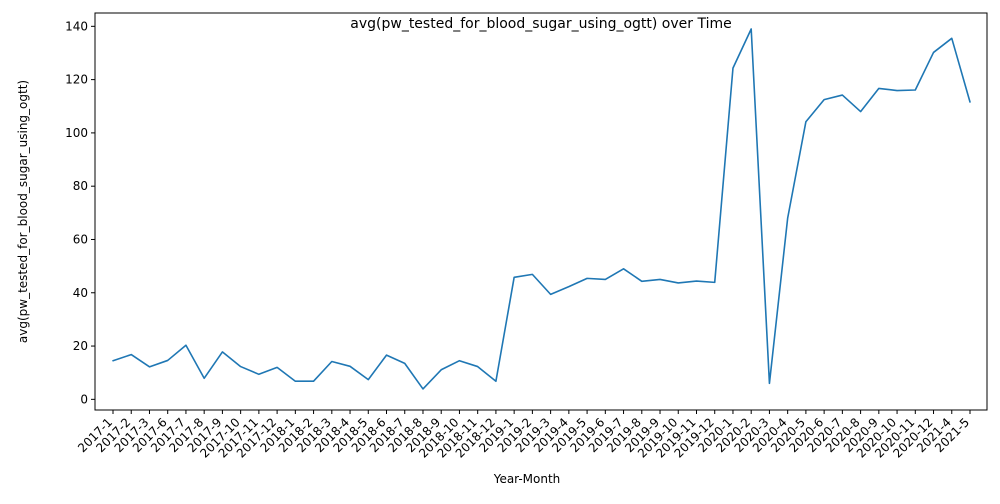 This screenshot has height=504, width=1000. Describe the element at coordinates (80, 293) in the screenshot. I see `y-tick-label: 40` at that location.